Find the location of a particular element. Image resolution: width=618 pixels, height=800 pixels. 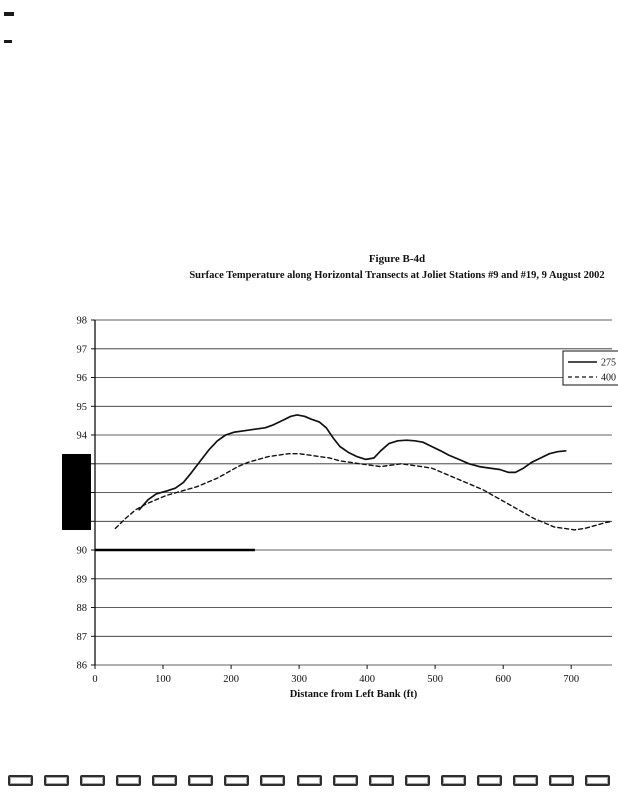

svg-text: 98 is located at coordinates (82, 321).